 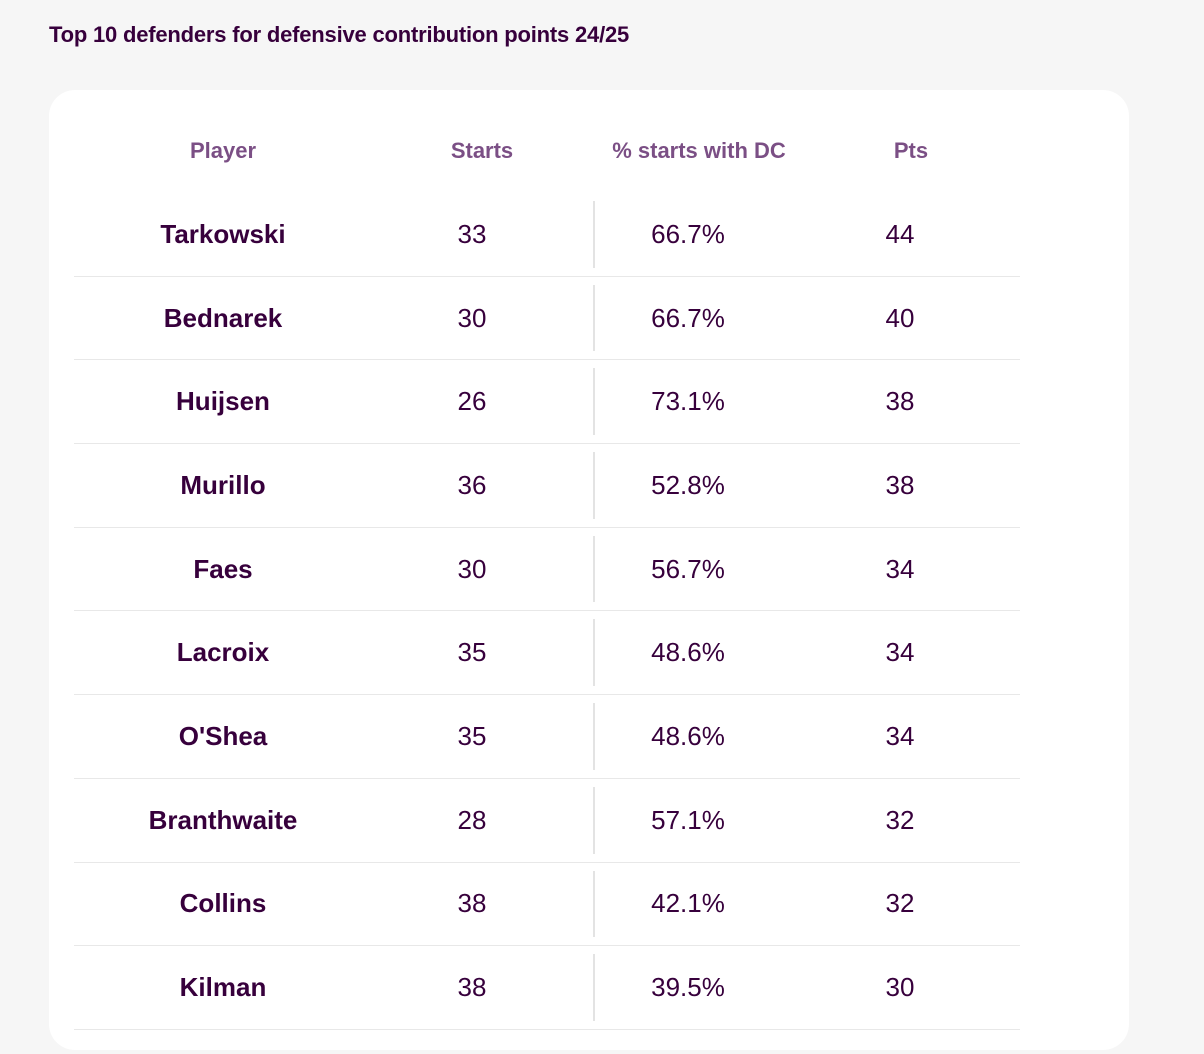 What do you see at coordinates (472, 819) in the screenshot?
I see `cell-starts: 28` at bounding box center [472, 819].